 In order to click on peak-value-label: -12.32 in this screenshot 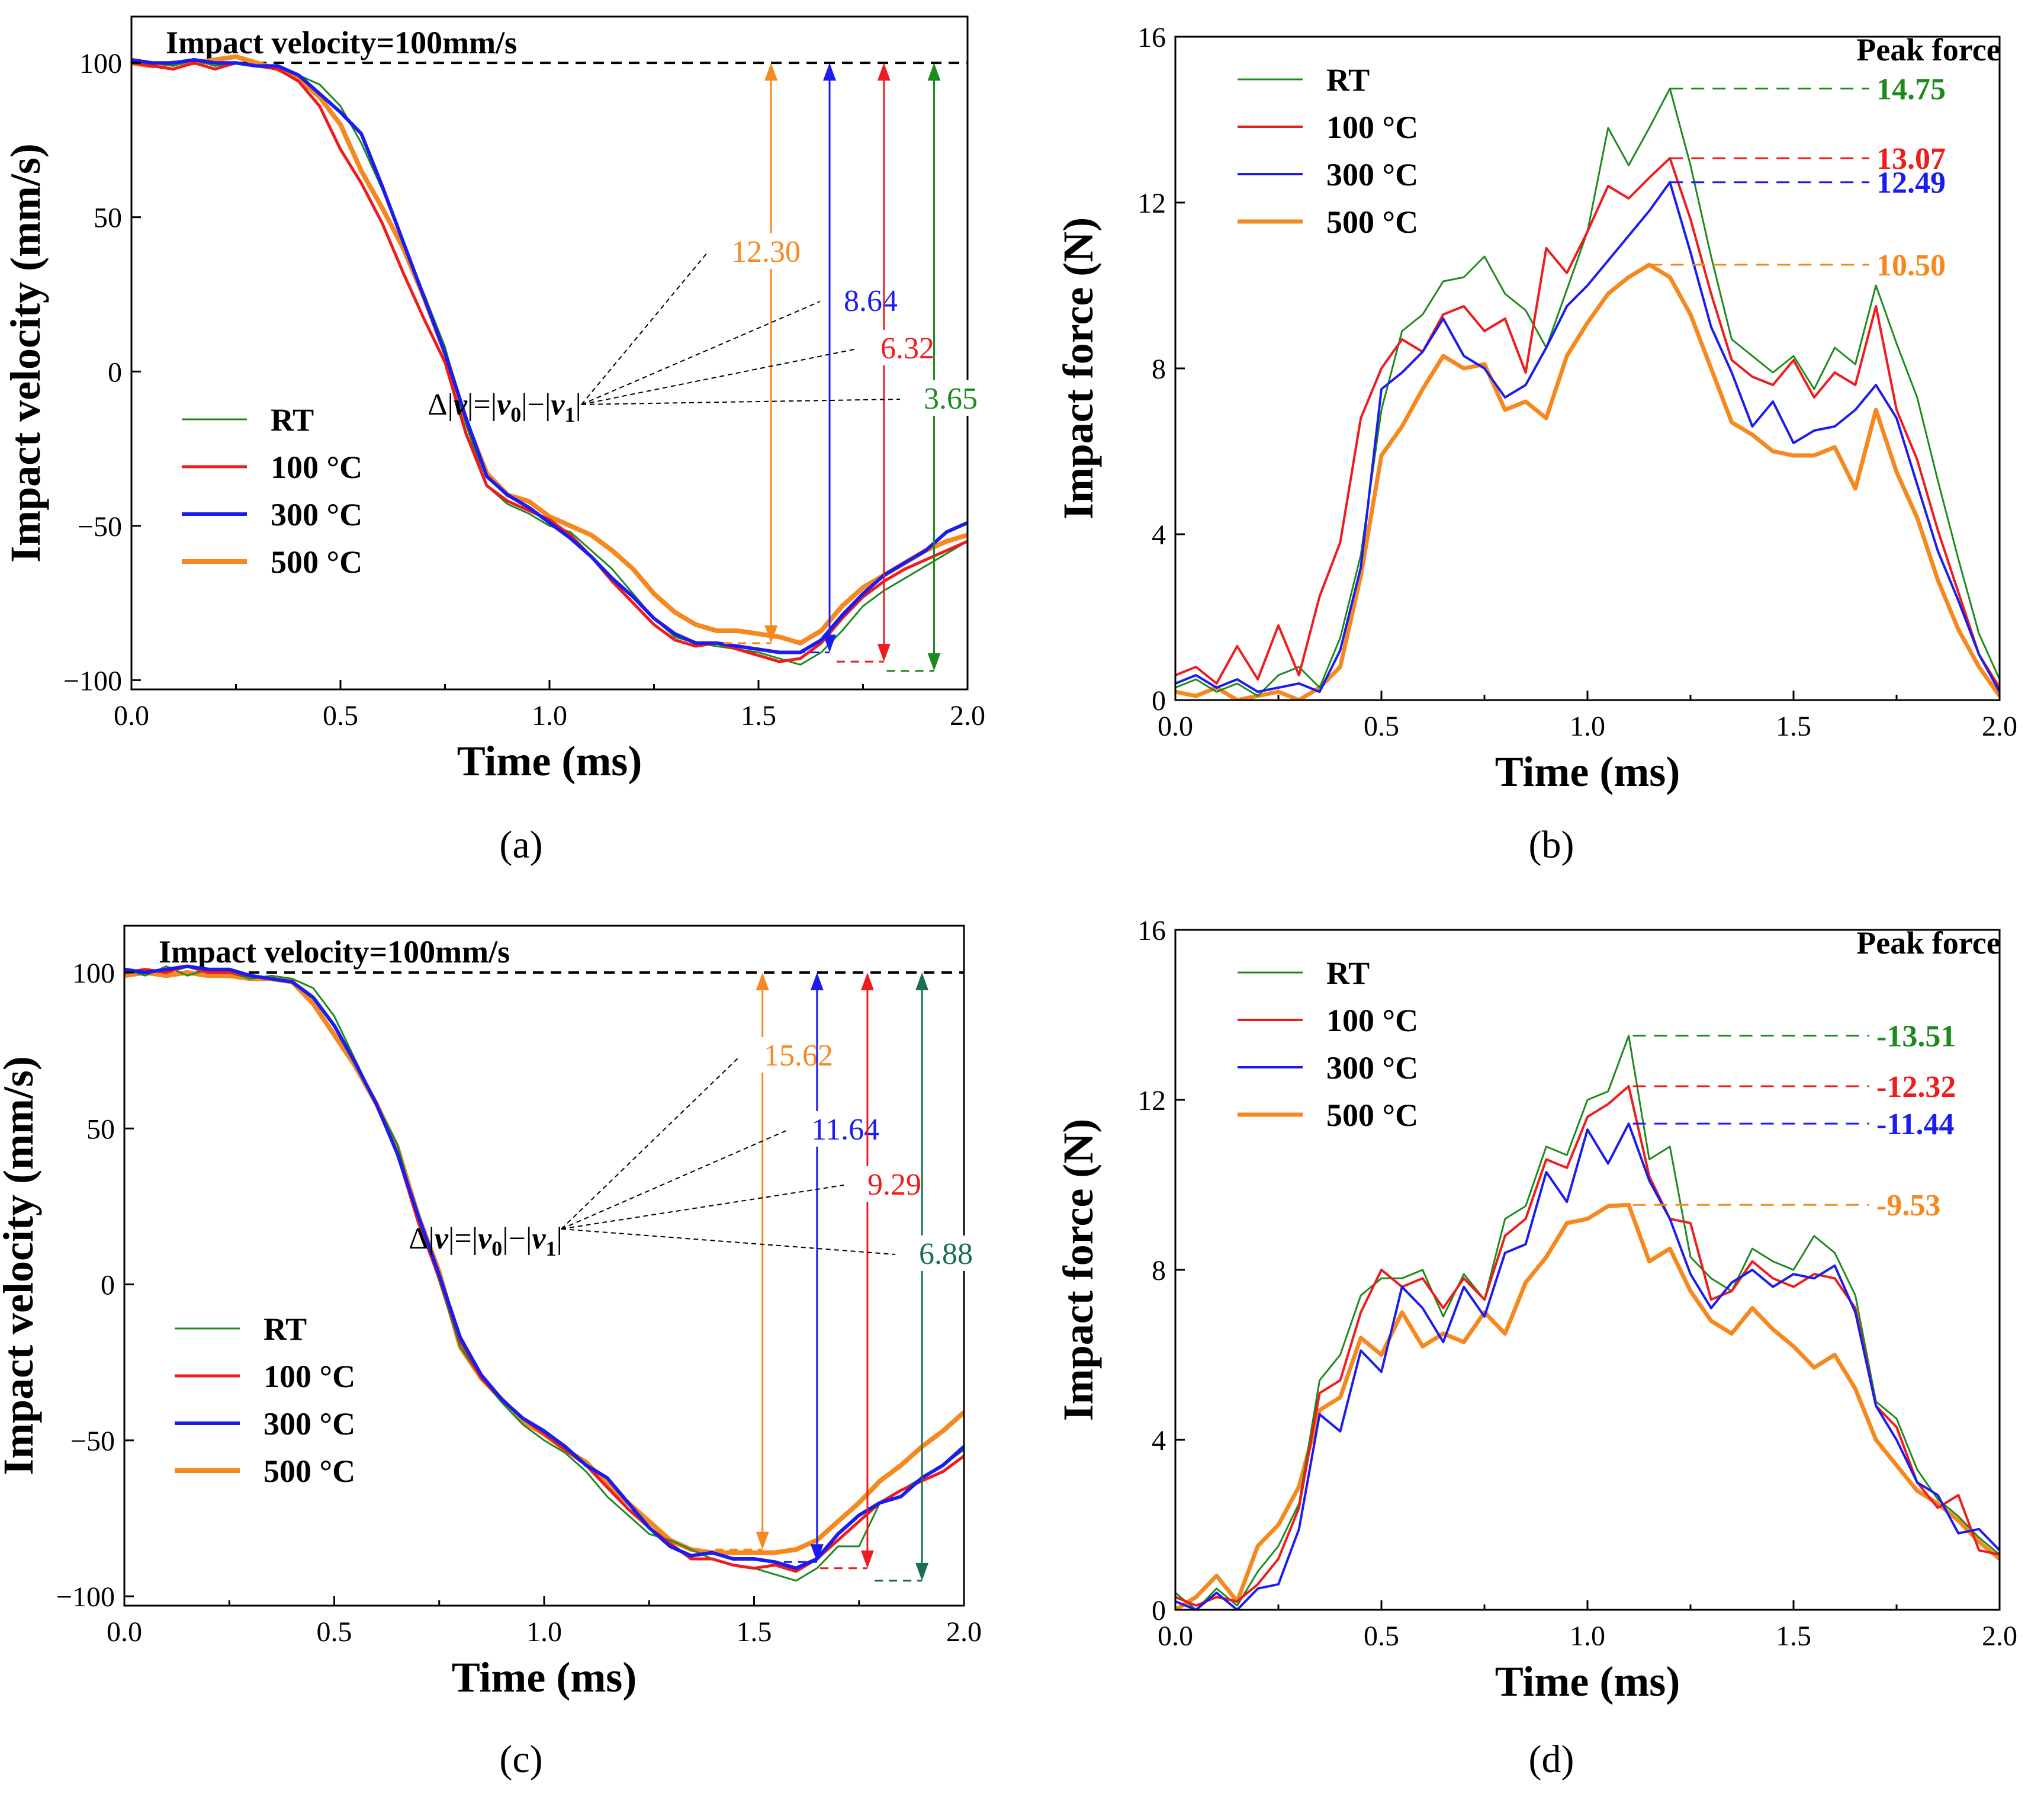, I will do `click(1916, 1087)`.